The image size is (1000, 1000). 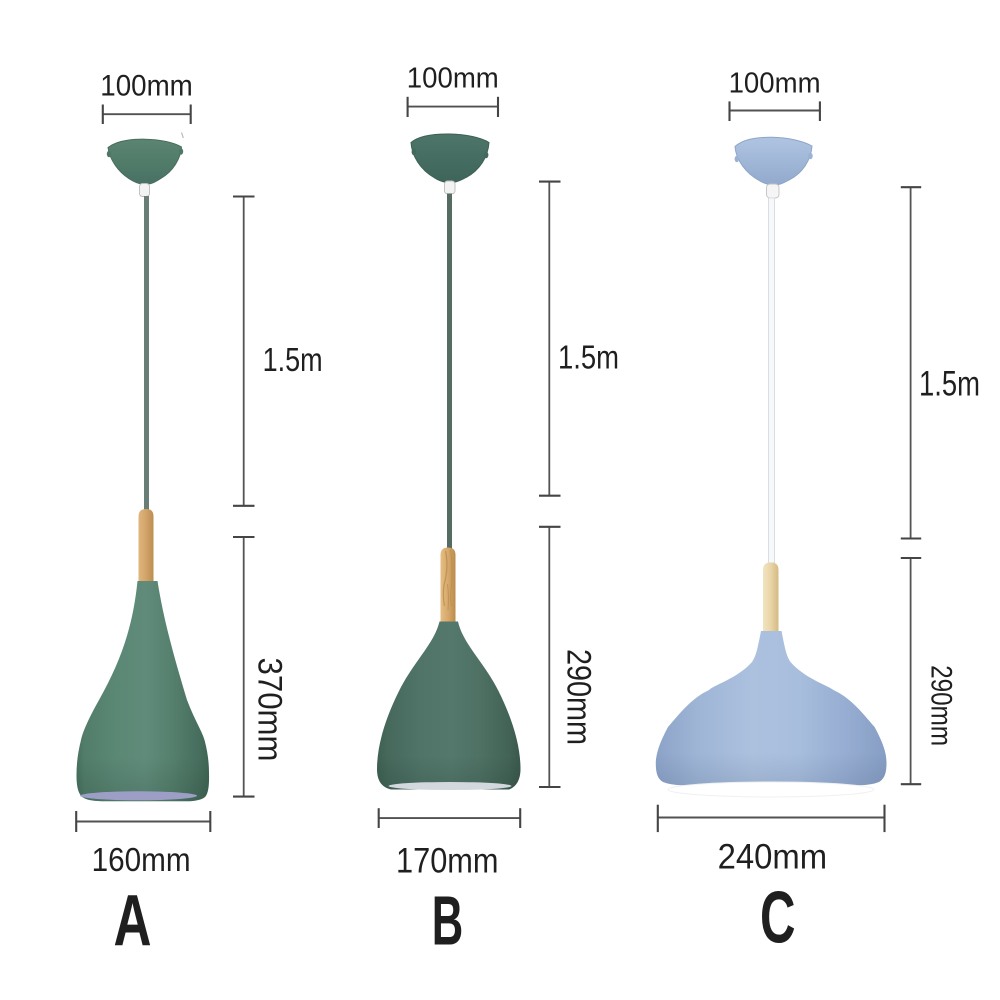 What do you see at coordinates (773, 857) in the screenshot?
I see `svg-text: 240mm` at bounding box center [773, 857].